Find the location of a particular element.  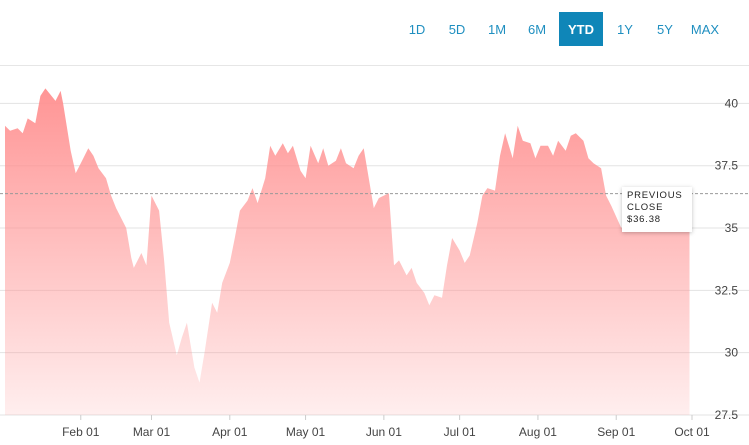

y-axis: 27.5 30 32.5 35 37.5 40 is located at coordinates (727, 259).